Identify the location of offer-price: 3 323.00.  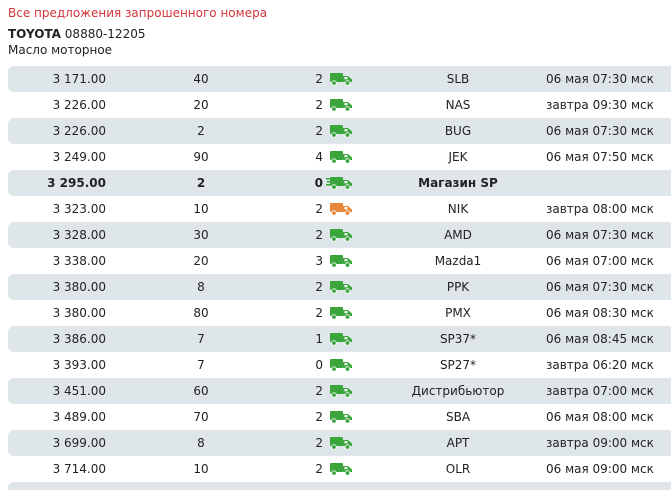
(79, 209).